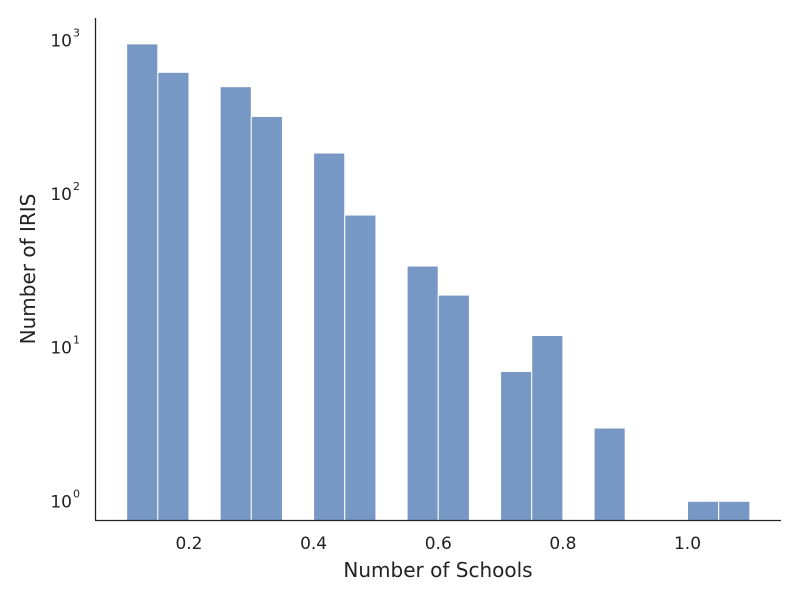 The width and height of the screenshot is (800, 600). I want to click on y-tick-exponent: 1, so click(76, 340).